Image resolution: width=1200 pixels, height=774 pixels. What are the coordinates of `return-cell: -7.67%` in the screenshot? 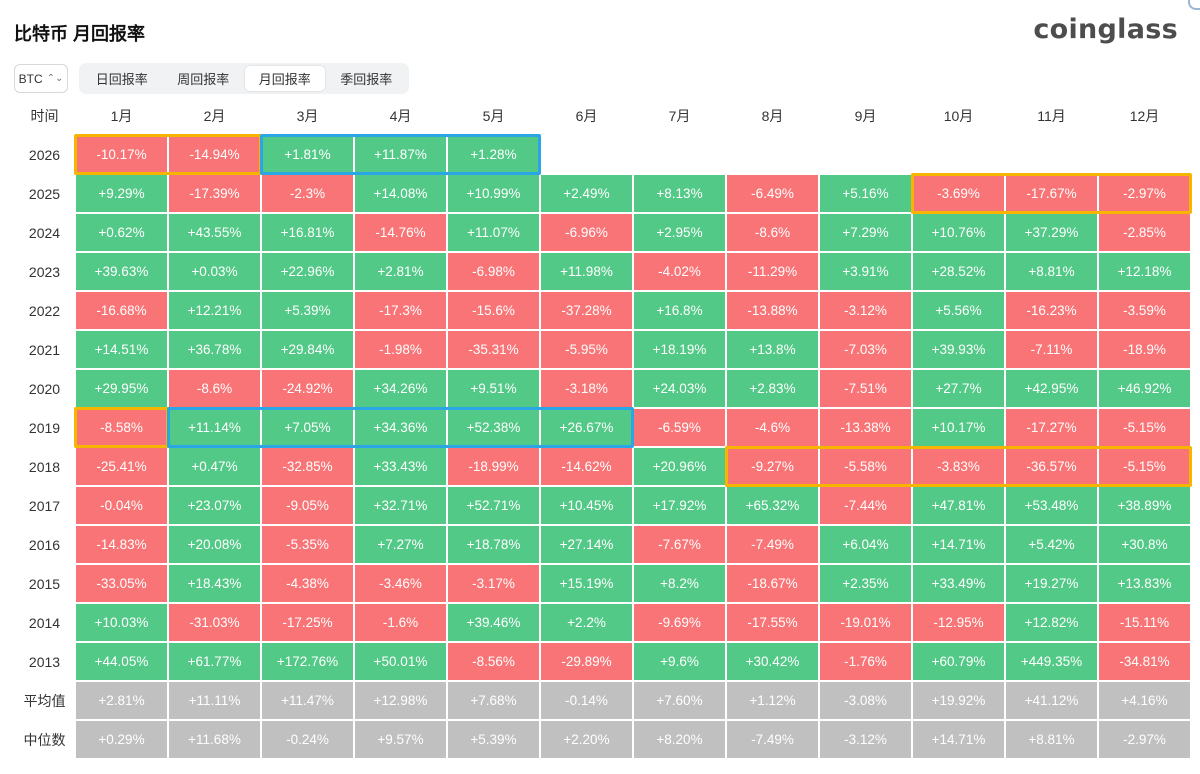 It's located at (679, 544).